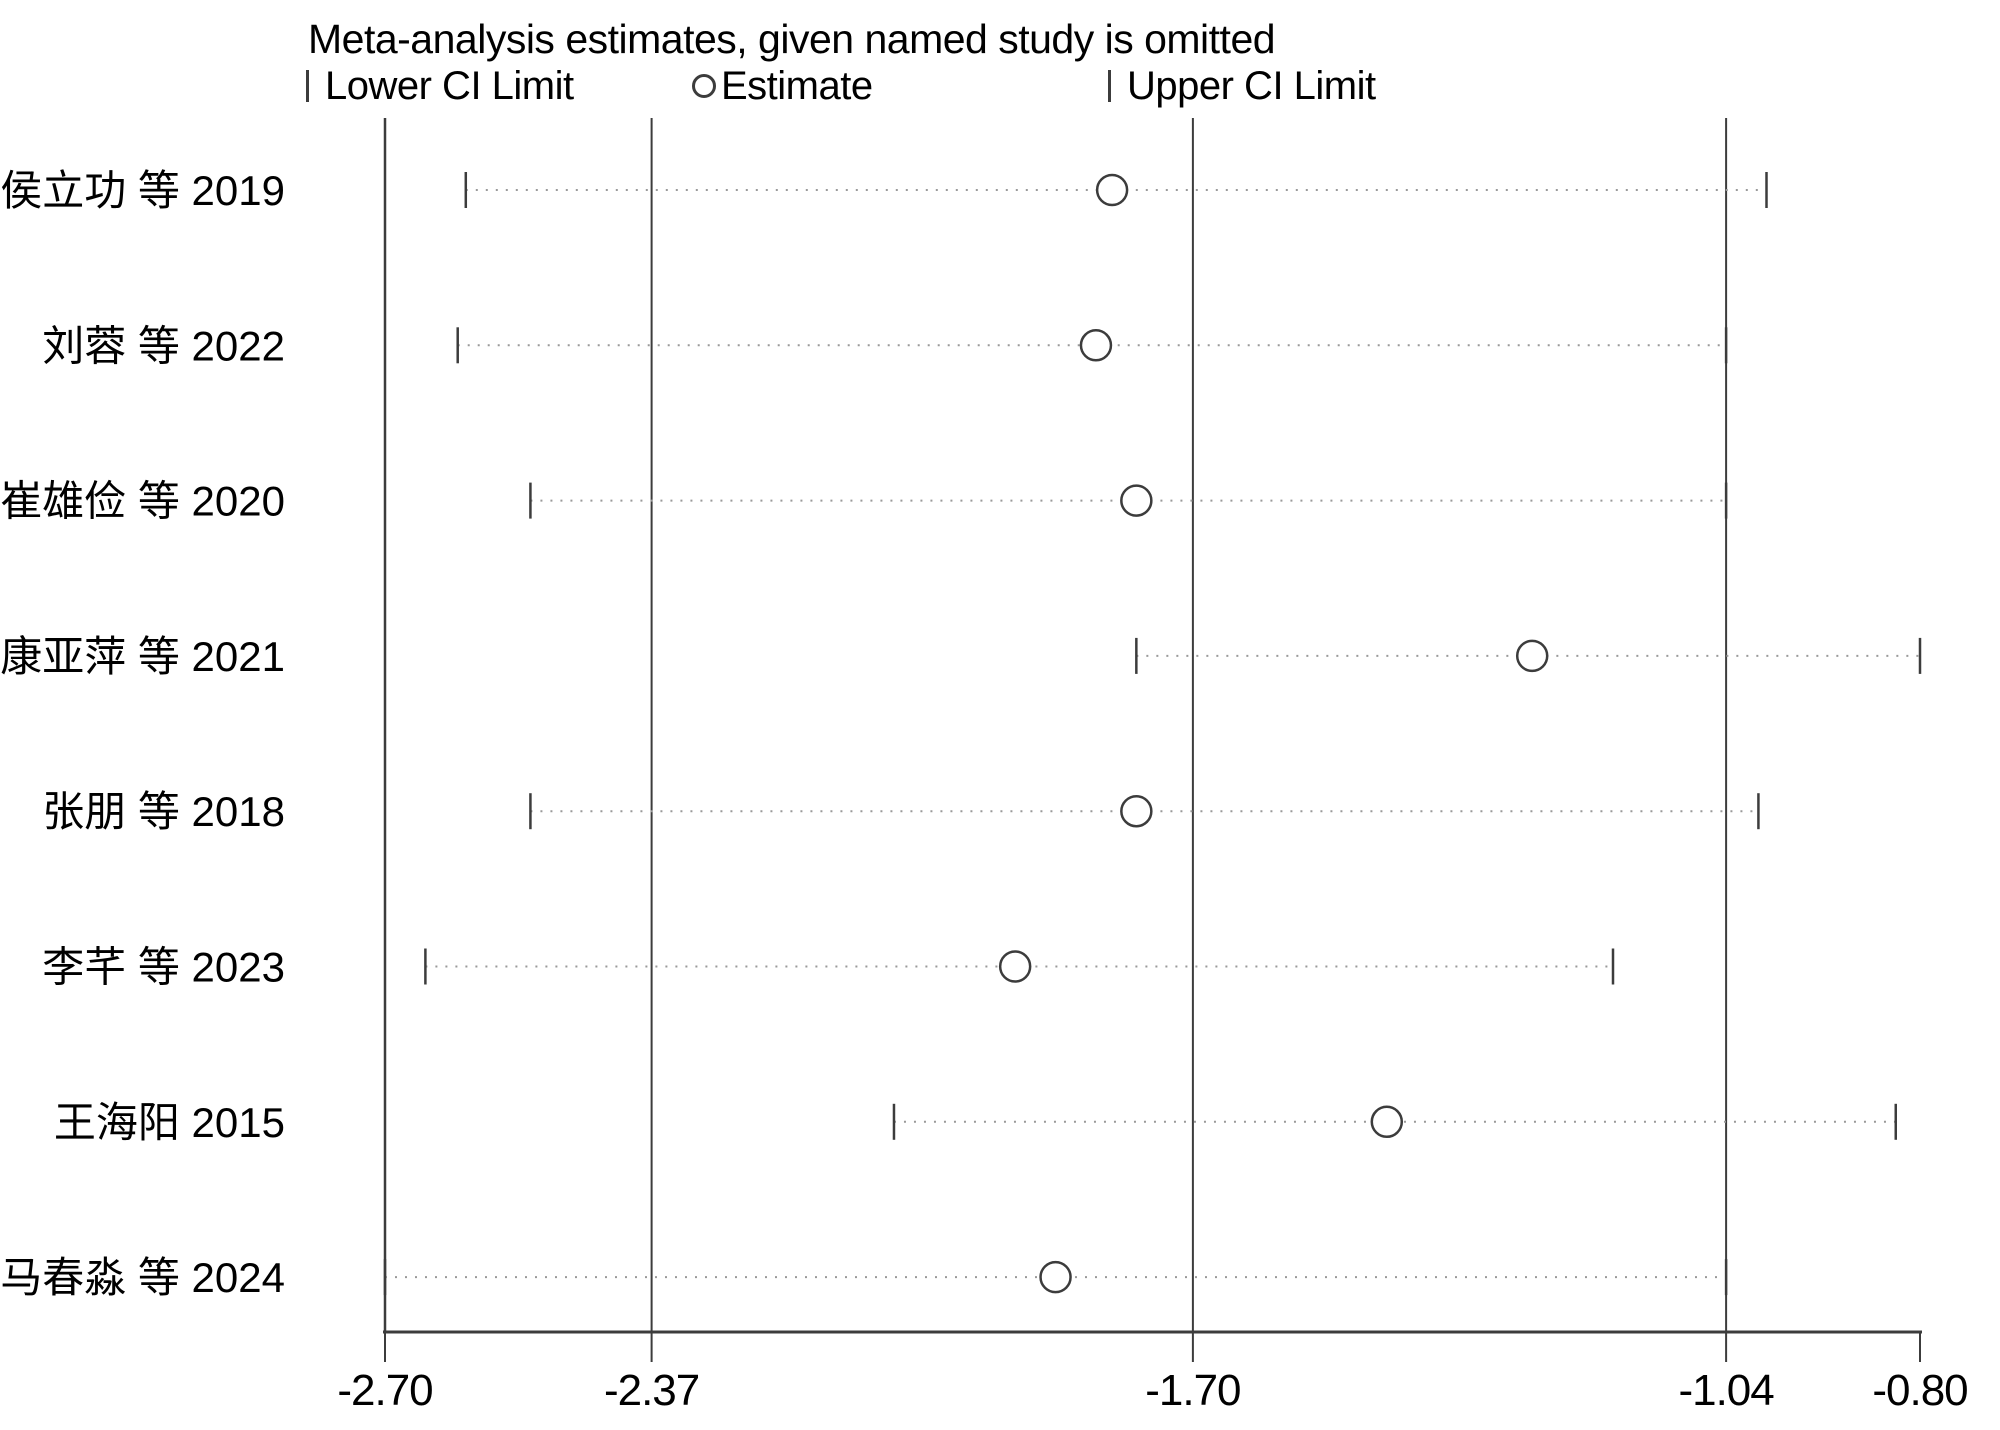 This screenshot has width=2000, height=1430. I want to click on study-label: 张朋 等 2018, so click(163, 811).